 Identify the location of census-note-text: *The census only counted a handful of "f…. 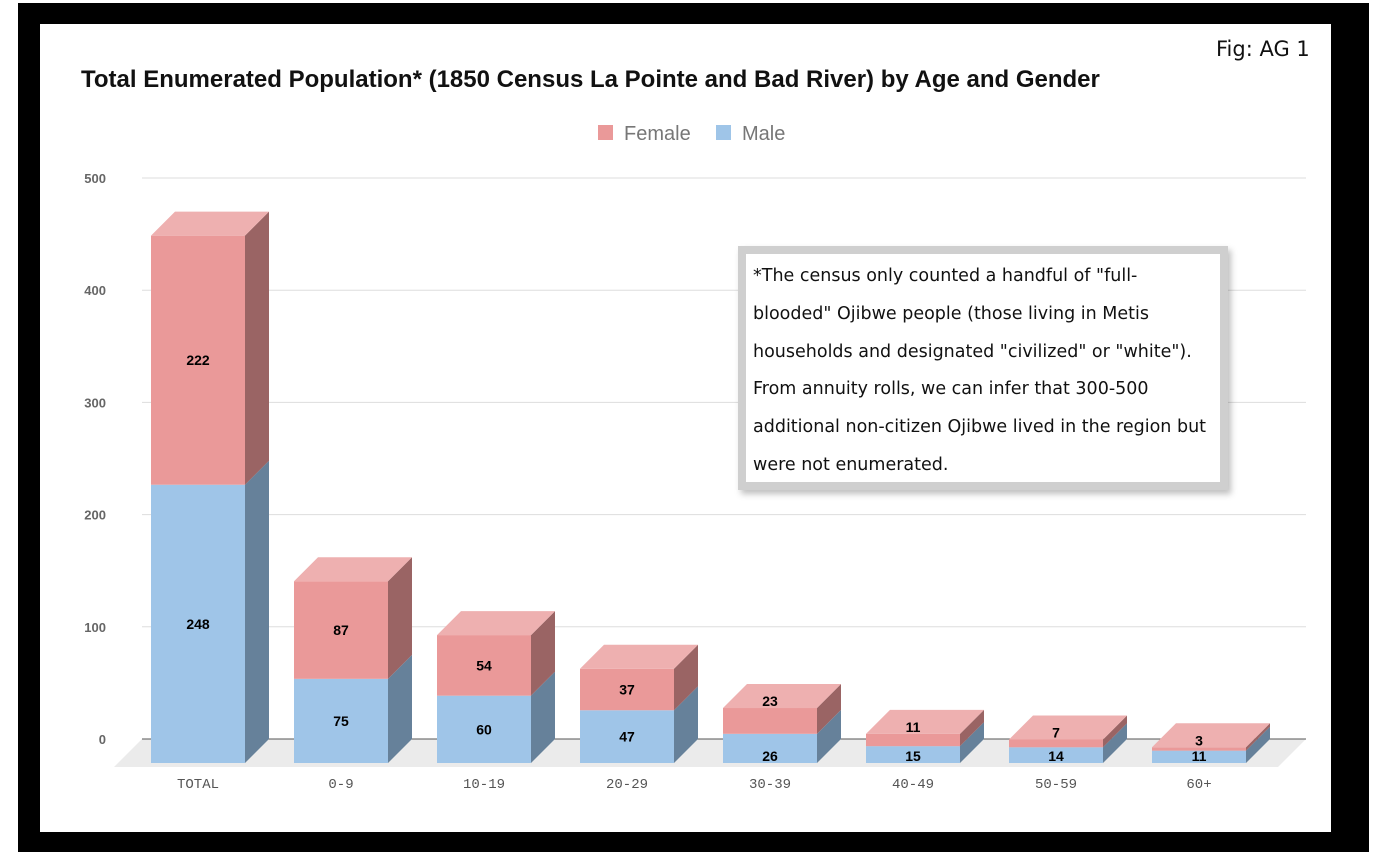
(980, 370).